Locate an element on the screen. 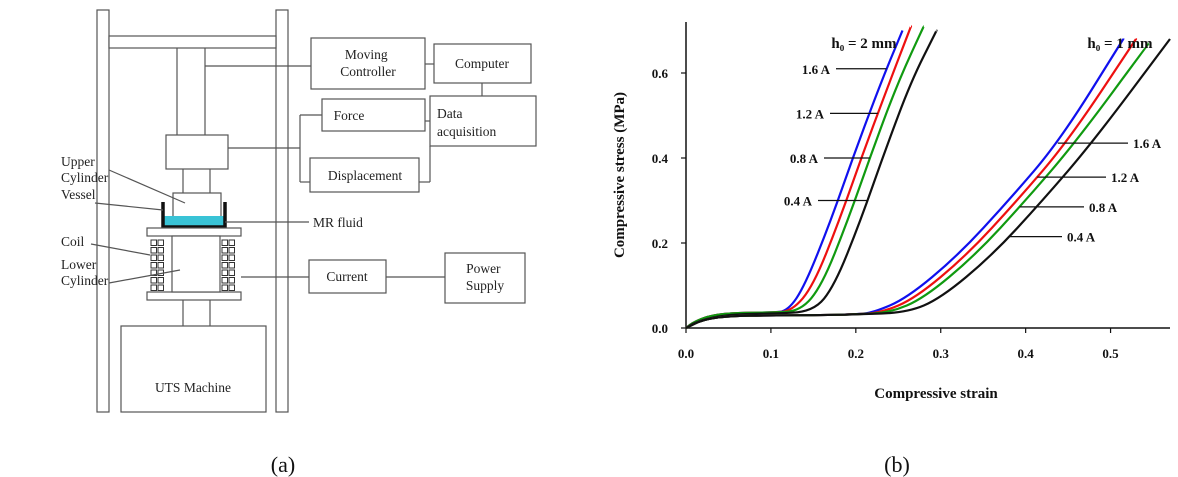 The height and width of the screenshot is (477, 1178). vessel is located at coordinates (194, 215).